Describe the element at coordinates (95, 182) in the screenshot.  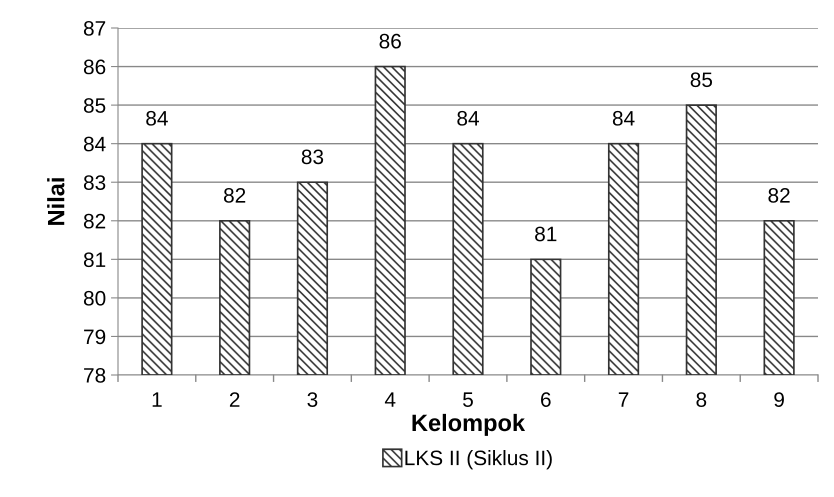
I see `y-tick-label: 83` at that location.